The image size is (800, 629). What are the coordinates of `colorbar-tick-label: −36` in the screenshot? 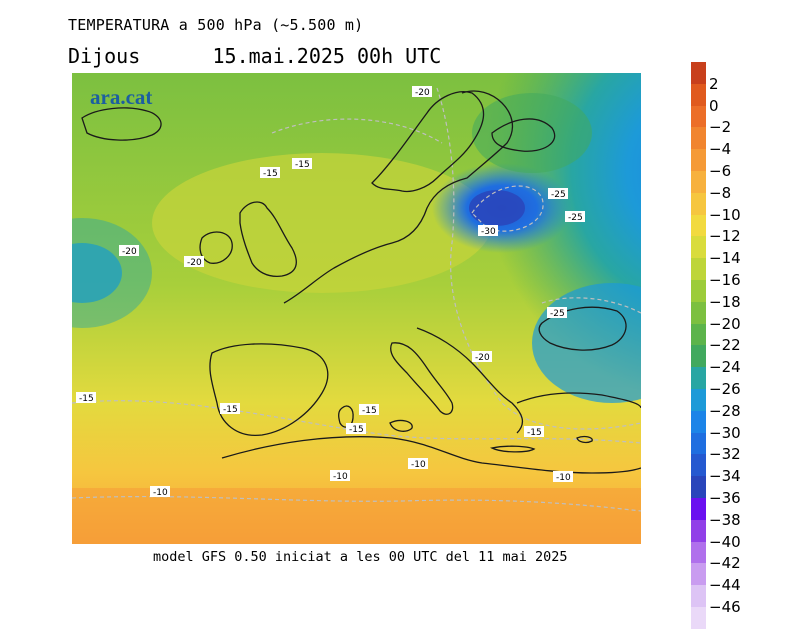 It's located at (725, 498).